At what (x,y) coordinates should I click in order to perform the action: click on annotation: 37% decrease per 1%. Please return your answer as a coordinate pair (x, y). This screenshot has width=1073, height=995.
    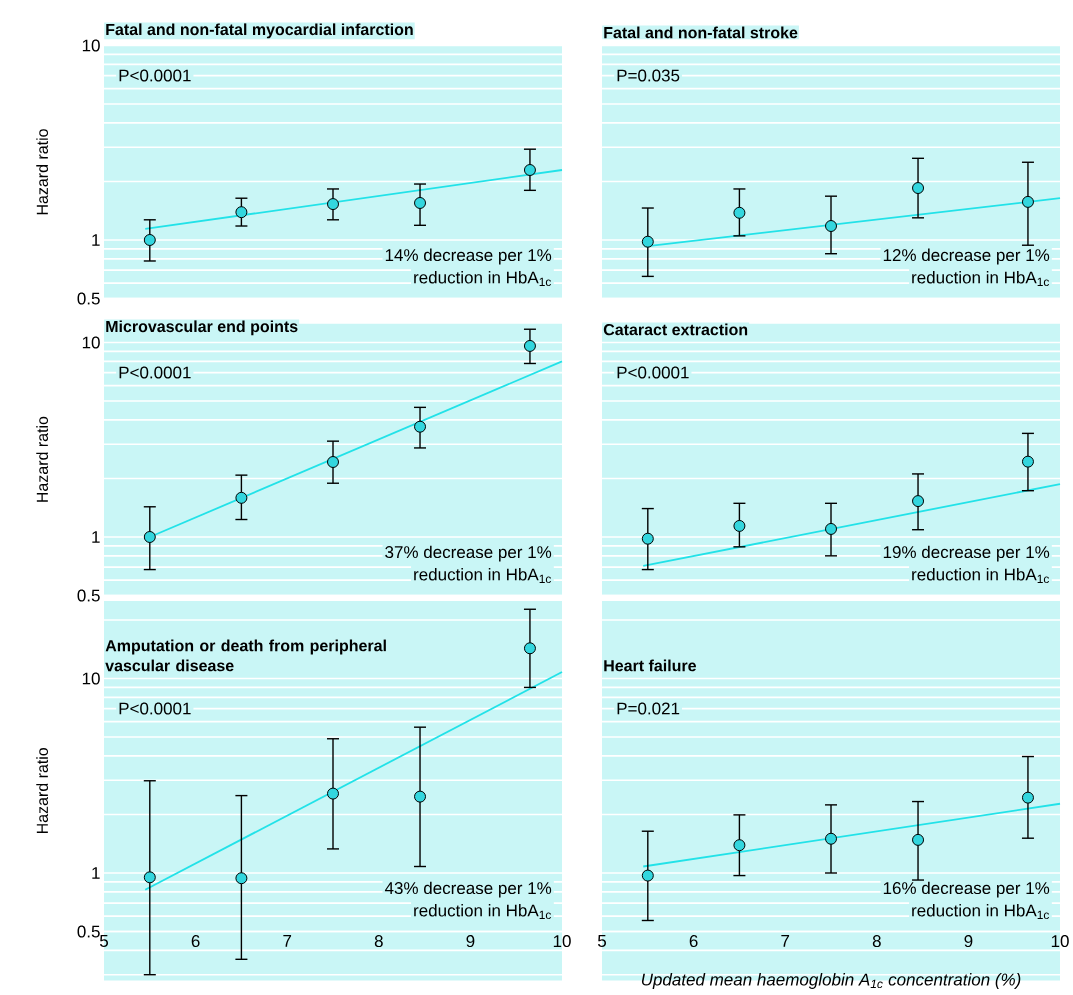
    Looking at the image, I should click on (468, 553).